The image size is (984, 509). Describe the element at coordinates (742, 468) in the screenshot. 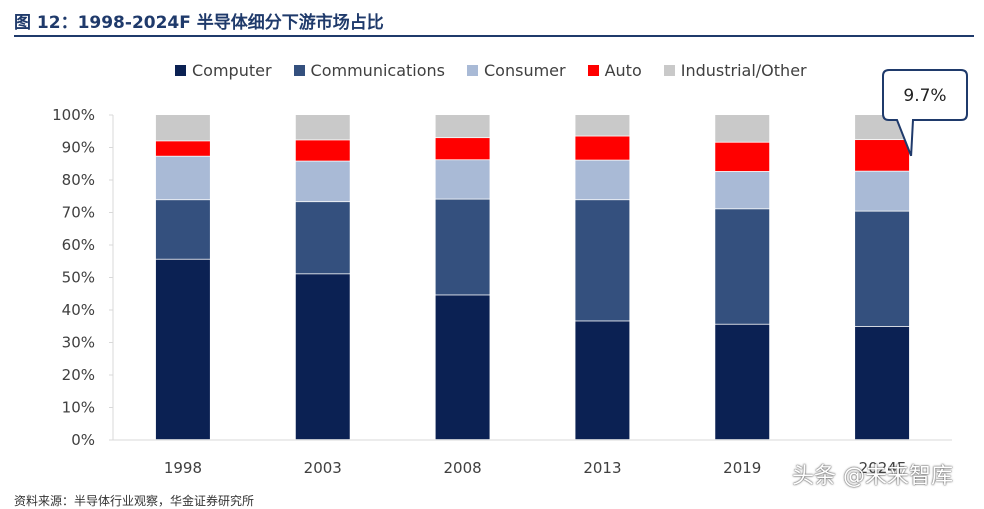

I see `x-tick-label: 2019` at that location.